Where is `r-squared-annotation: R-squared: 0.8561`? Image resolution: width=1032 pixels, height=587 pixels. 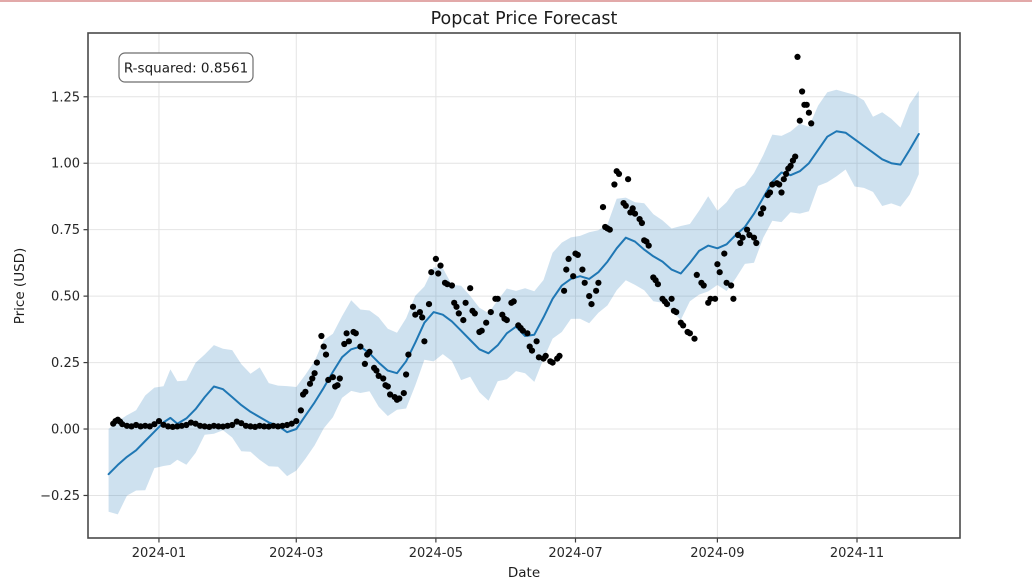
r-squared-annotation: R-squared: 0.8561 is located at coordinates (186, 67).